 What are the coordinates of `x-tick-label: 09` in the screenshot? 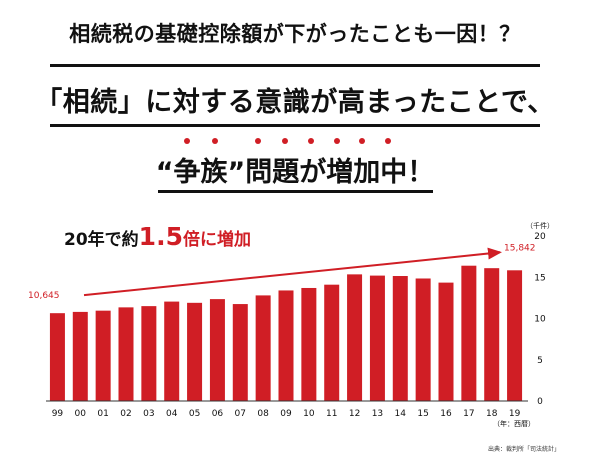 It's located at (286, 414).